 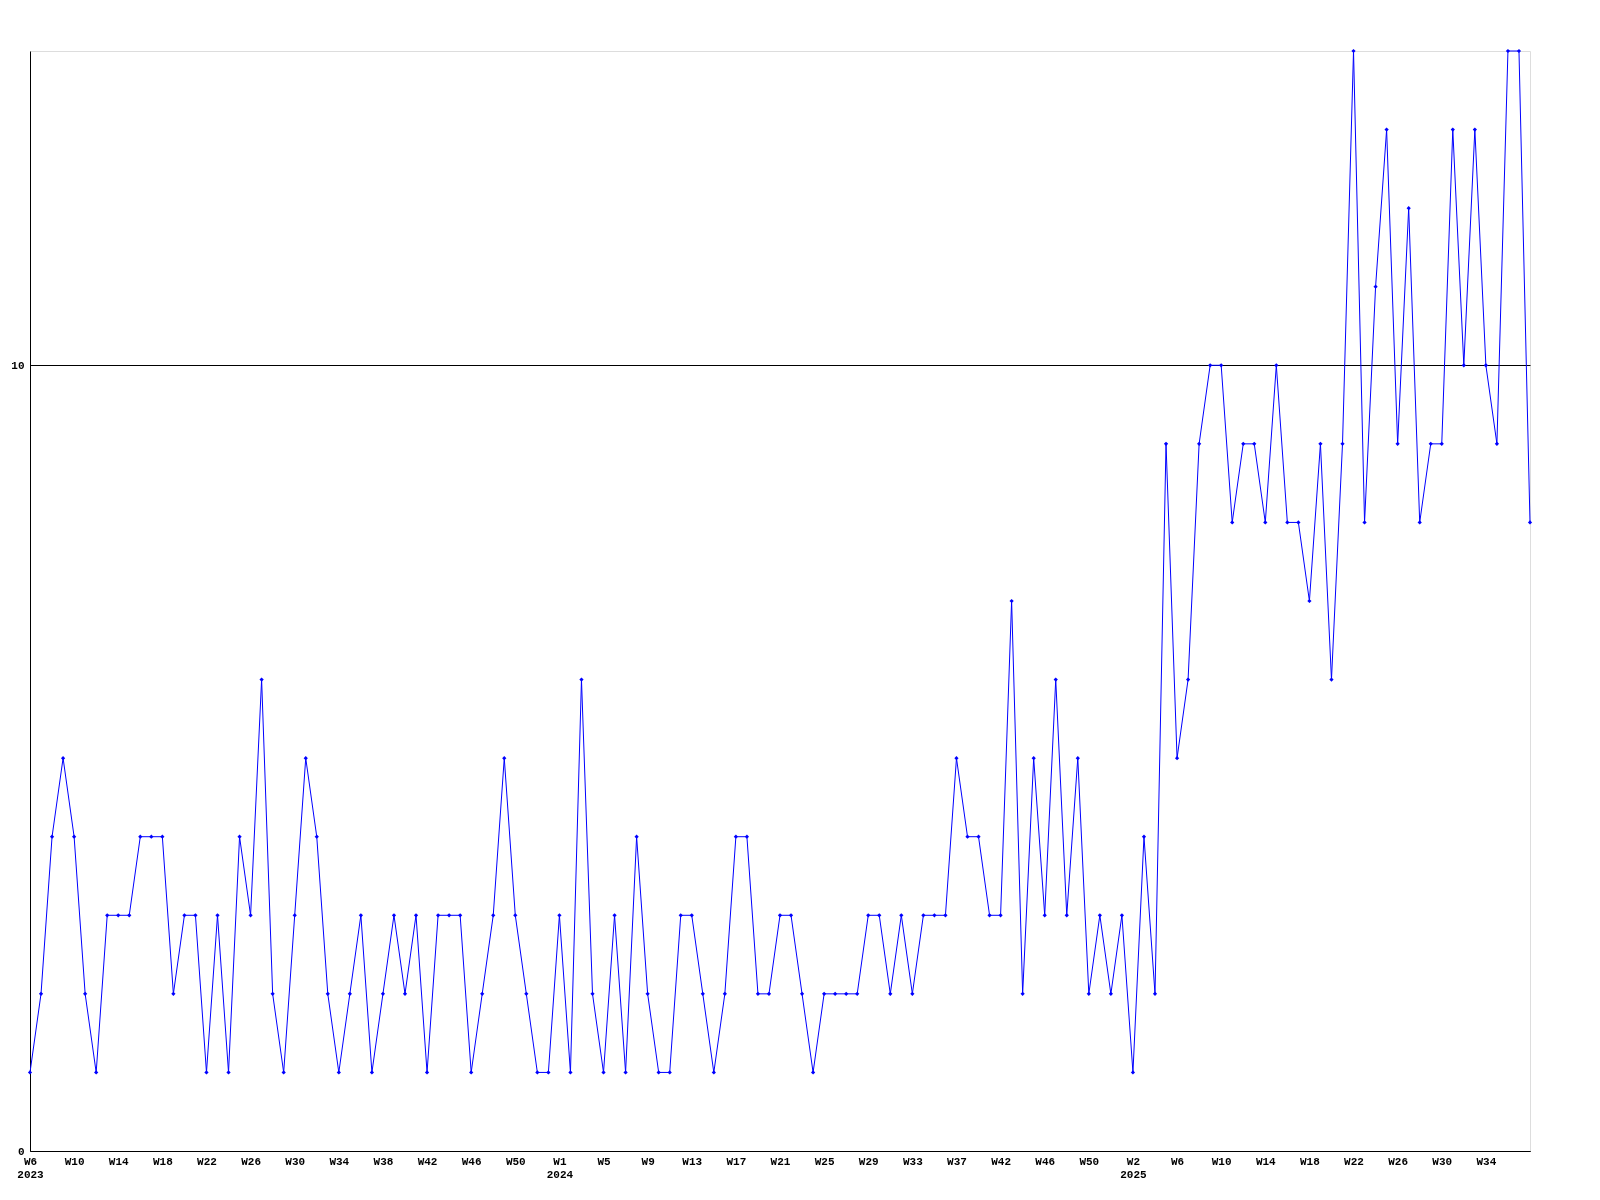 What do you see at coordinates (1134, 1168) in the screenshot?
I see `x-tick-label: W2 2025` at bounding box center [1134, 1168].